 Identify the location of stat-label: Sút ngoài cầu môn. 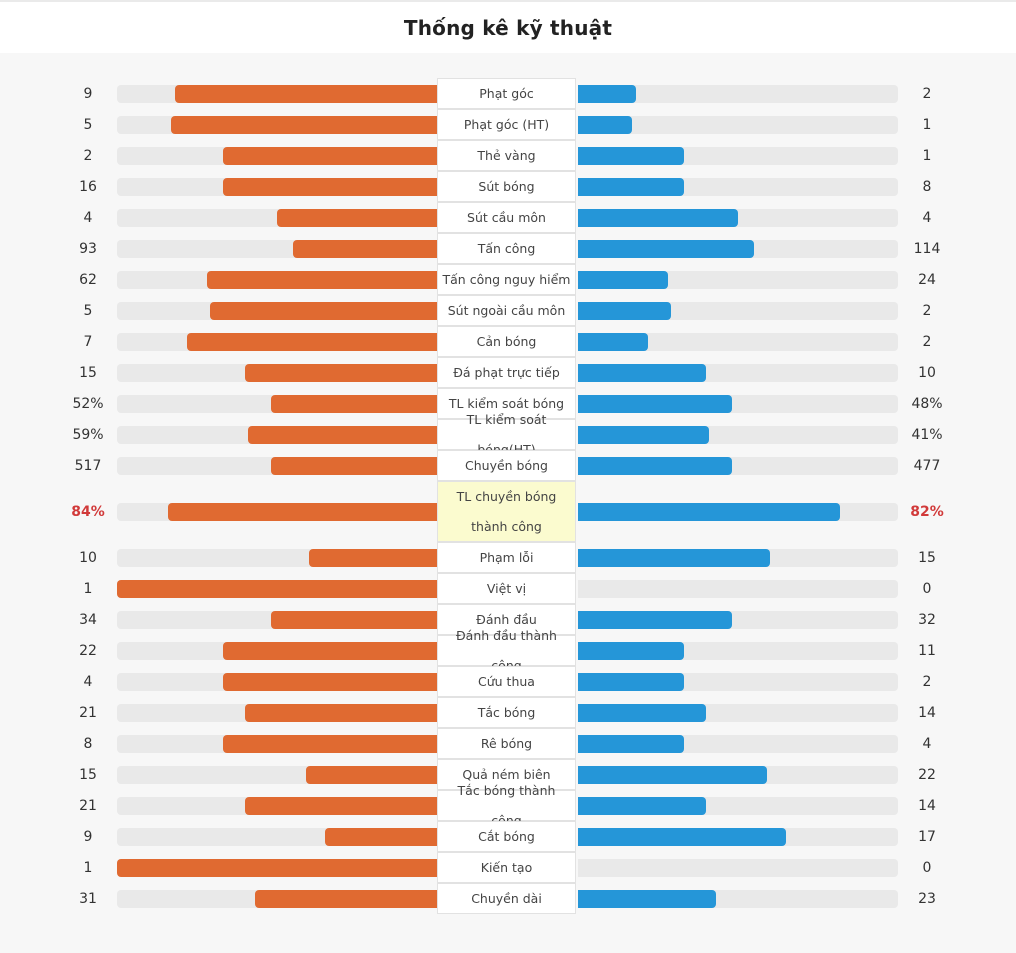
(506, 310).